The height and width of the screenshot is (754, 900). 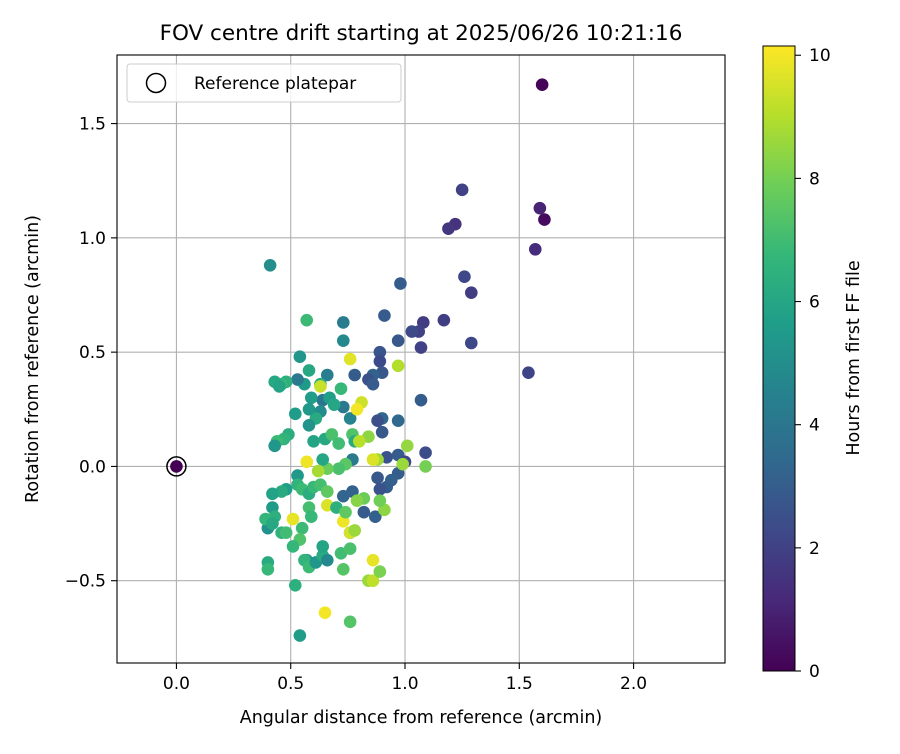 I want to click on y-tick-label: −0.5, so click(x=85, y=582).